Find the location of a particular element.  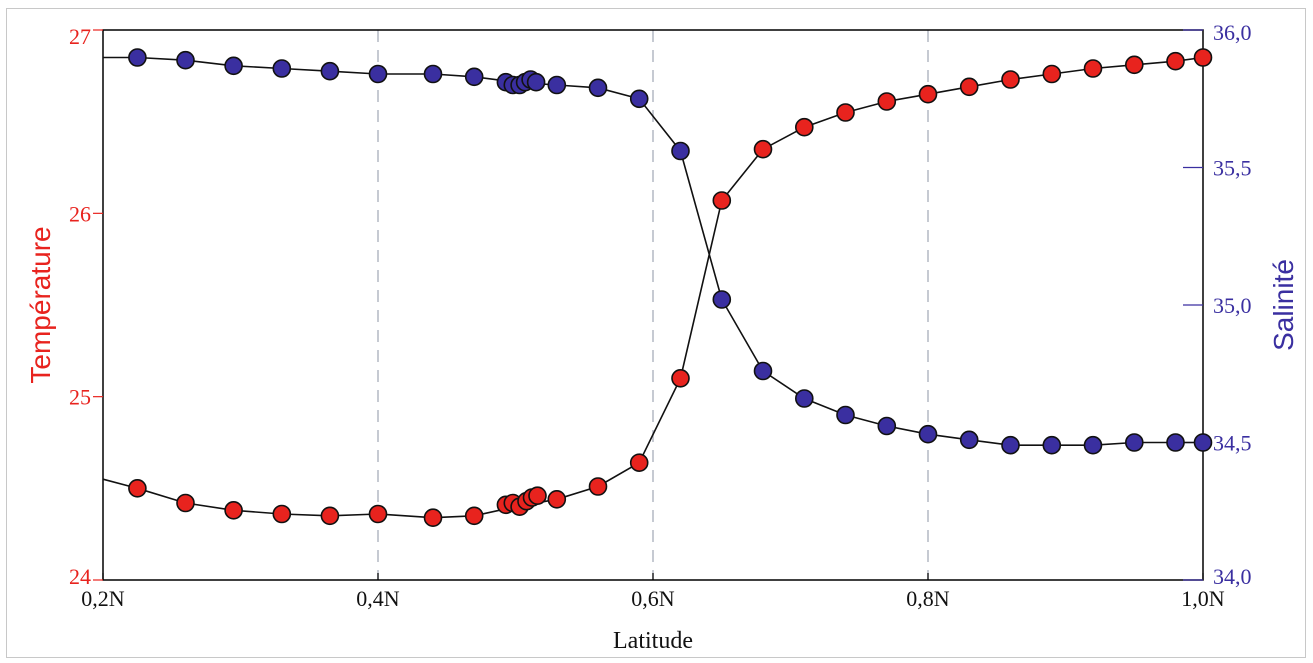

x-tick-label-0: 0,2N is located at coordinates (103, 598).